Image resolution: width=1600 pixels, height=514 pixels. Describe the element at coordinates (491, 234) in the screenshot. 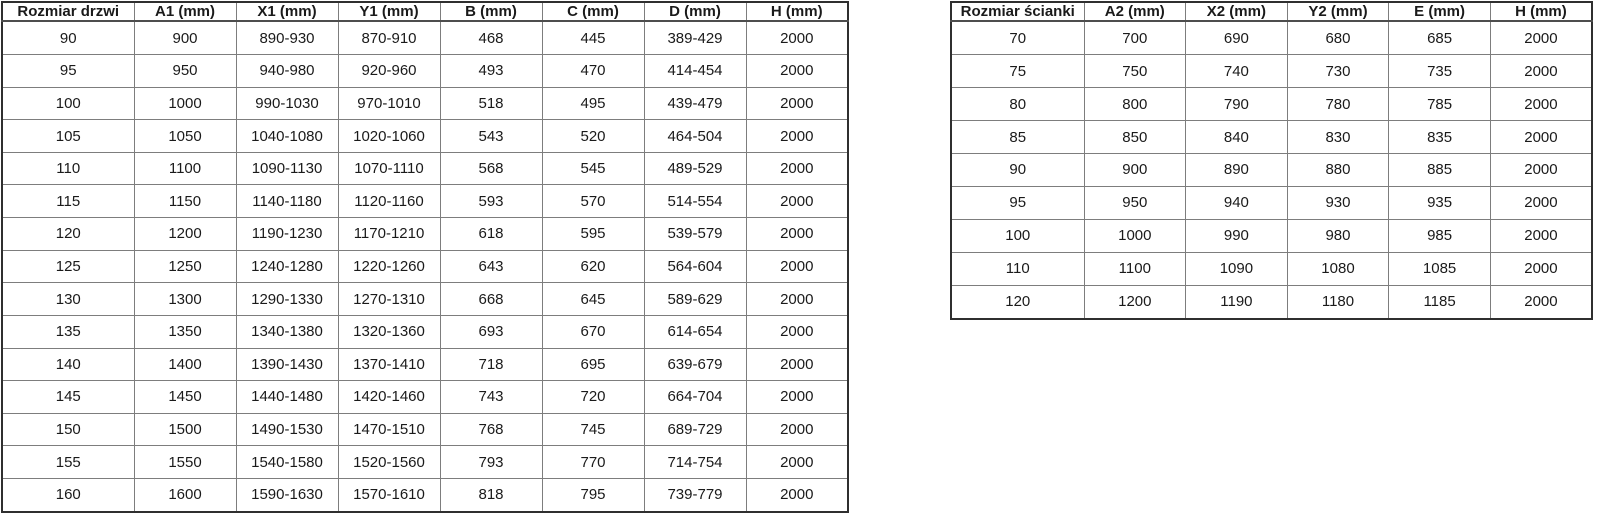

I see `table-cell: 618` at that location.